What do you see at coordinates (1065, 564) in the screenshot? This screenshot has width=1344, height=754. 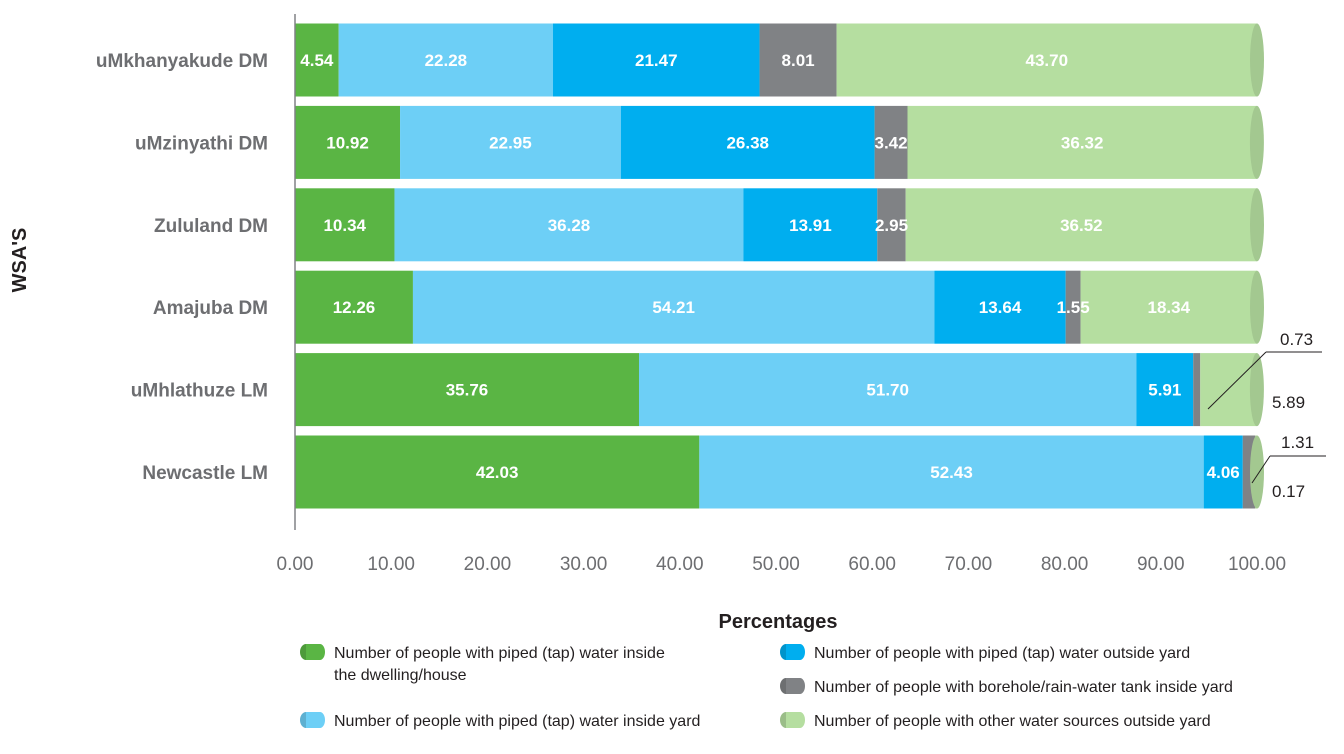 I see `x-tick-label: 80.00` at bounding box center [1065, 564].